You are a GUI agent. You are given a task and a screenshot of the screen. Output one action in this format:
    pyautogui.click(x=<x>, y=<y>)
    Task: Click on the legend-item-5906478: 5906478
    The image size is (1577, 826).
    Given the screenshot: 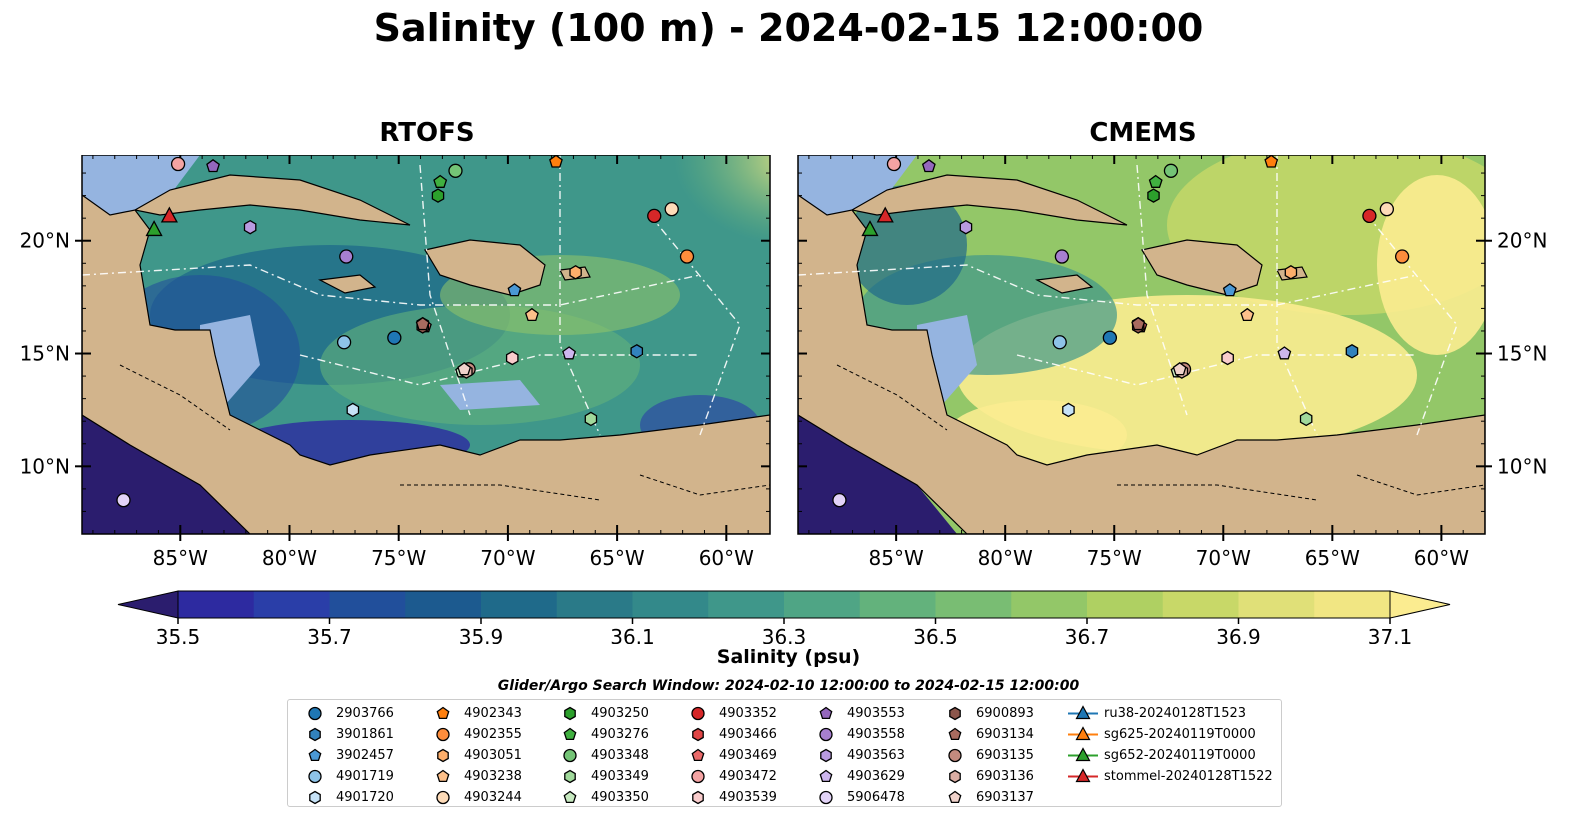 What is the action you would take?
    pyautogui.click(x=857, y=797)
    